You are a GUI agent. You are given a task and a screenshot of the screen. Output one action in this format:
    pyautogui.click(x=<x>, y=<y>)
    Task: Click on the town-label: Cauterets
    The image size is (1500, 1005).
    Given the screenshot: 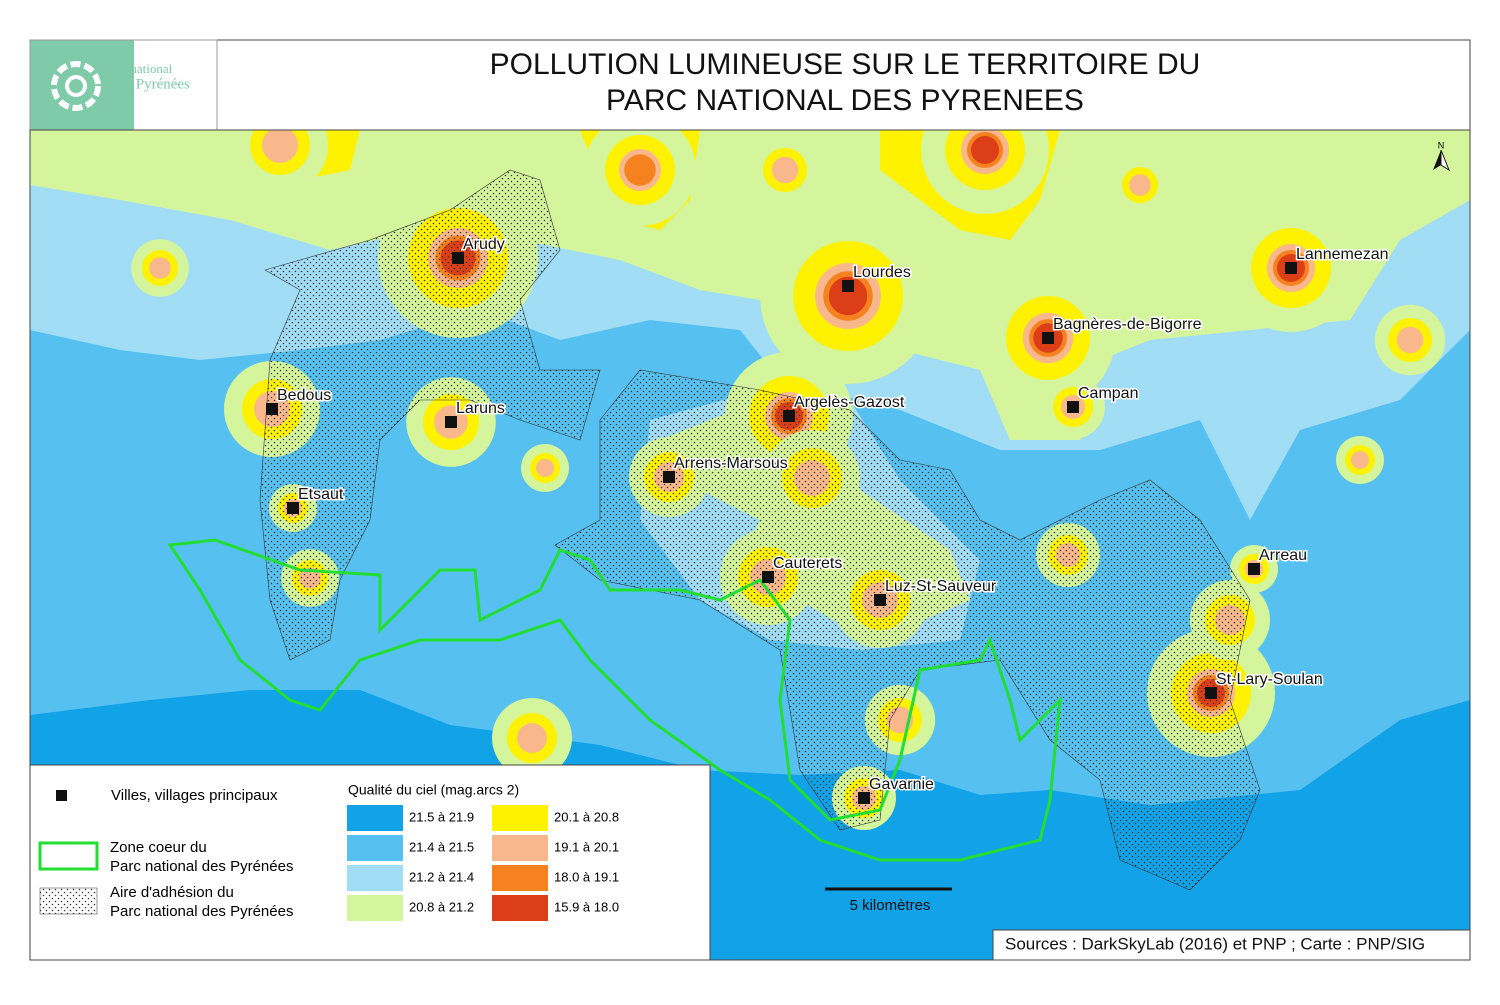 What is the action you would take?
    pyautogui.click(x=807, y=563)
    